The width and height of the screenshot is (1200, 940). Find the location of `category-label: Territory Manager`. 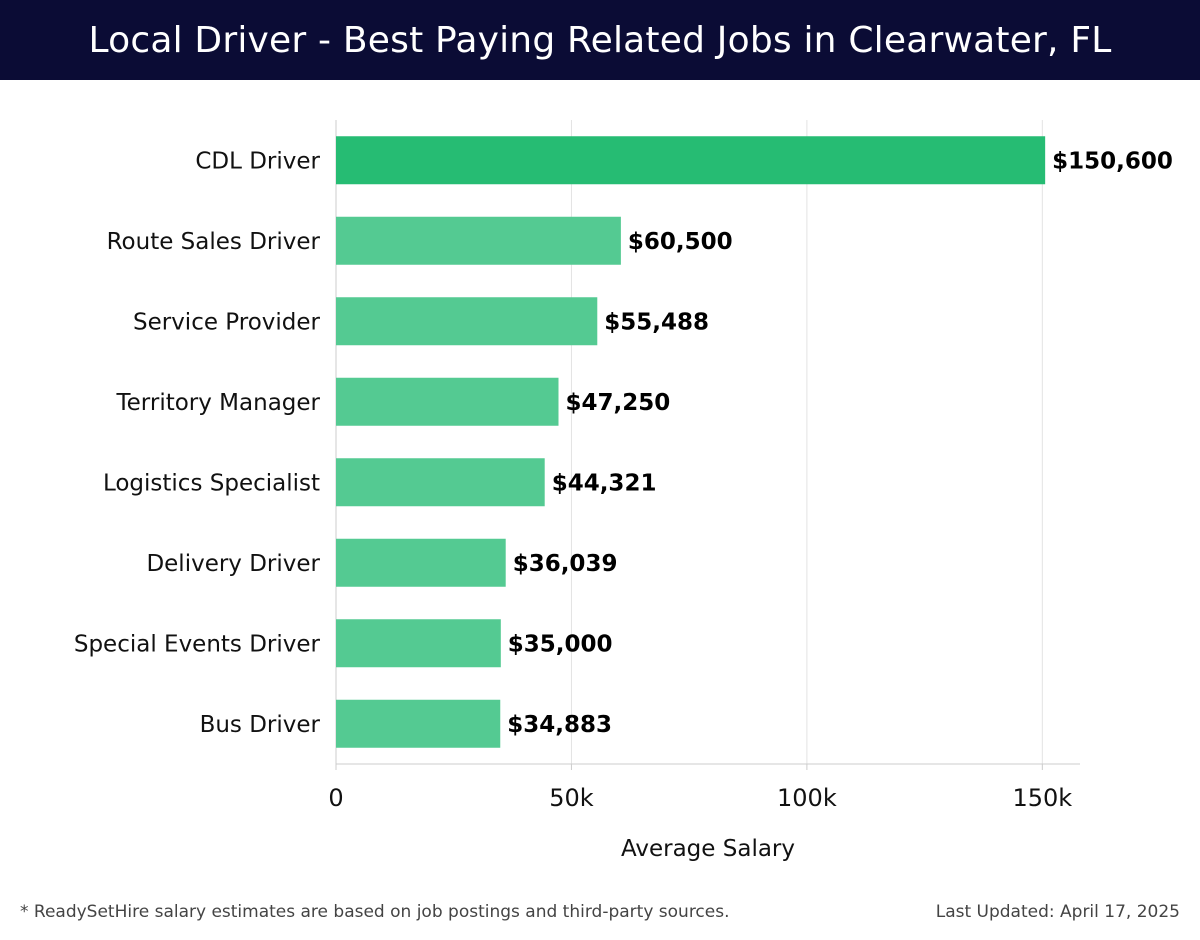

category-label: Territory Manager is located at coordinates (218, 403).